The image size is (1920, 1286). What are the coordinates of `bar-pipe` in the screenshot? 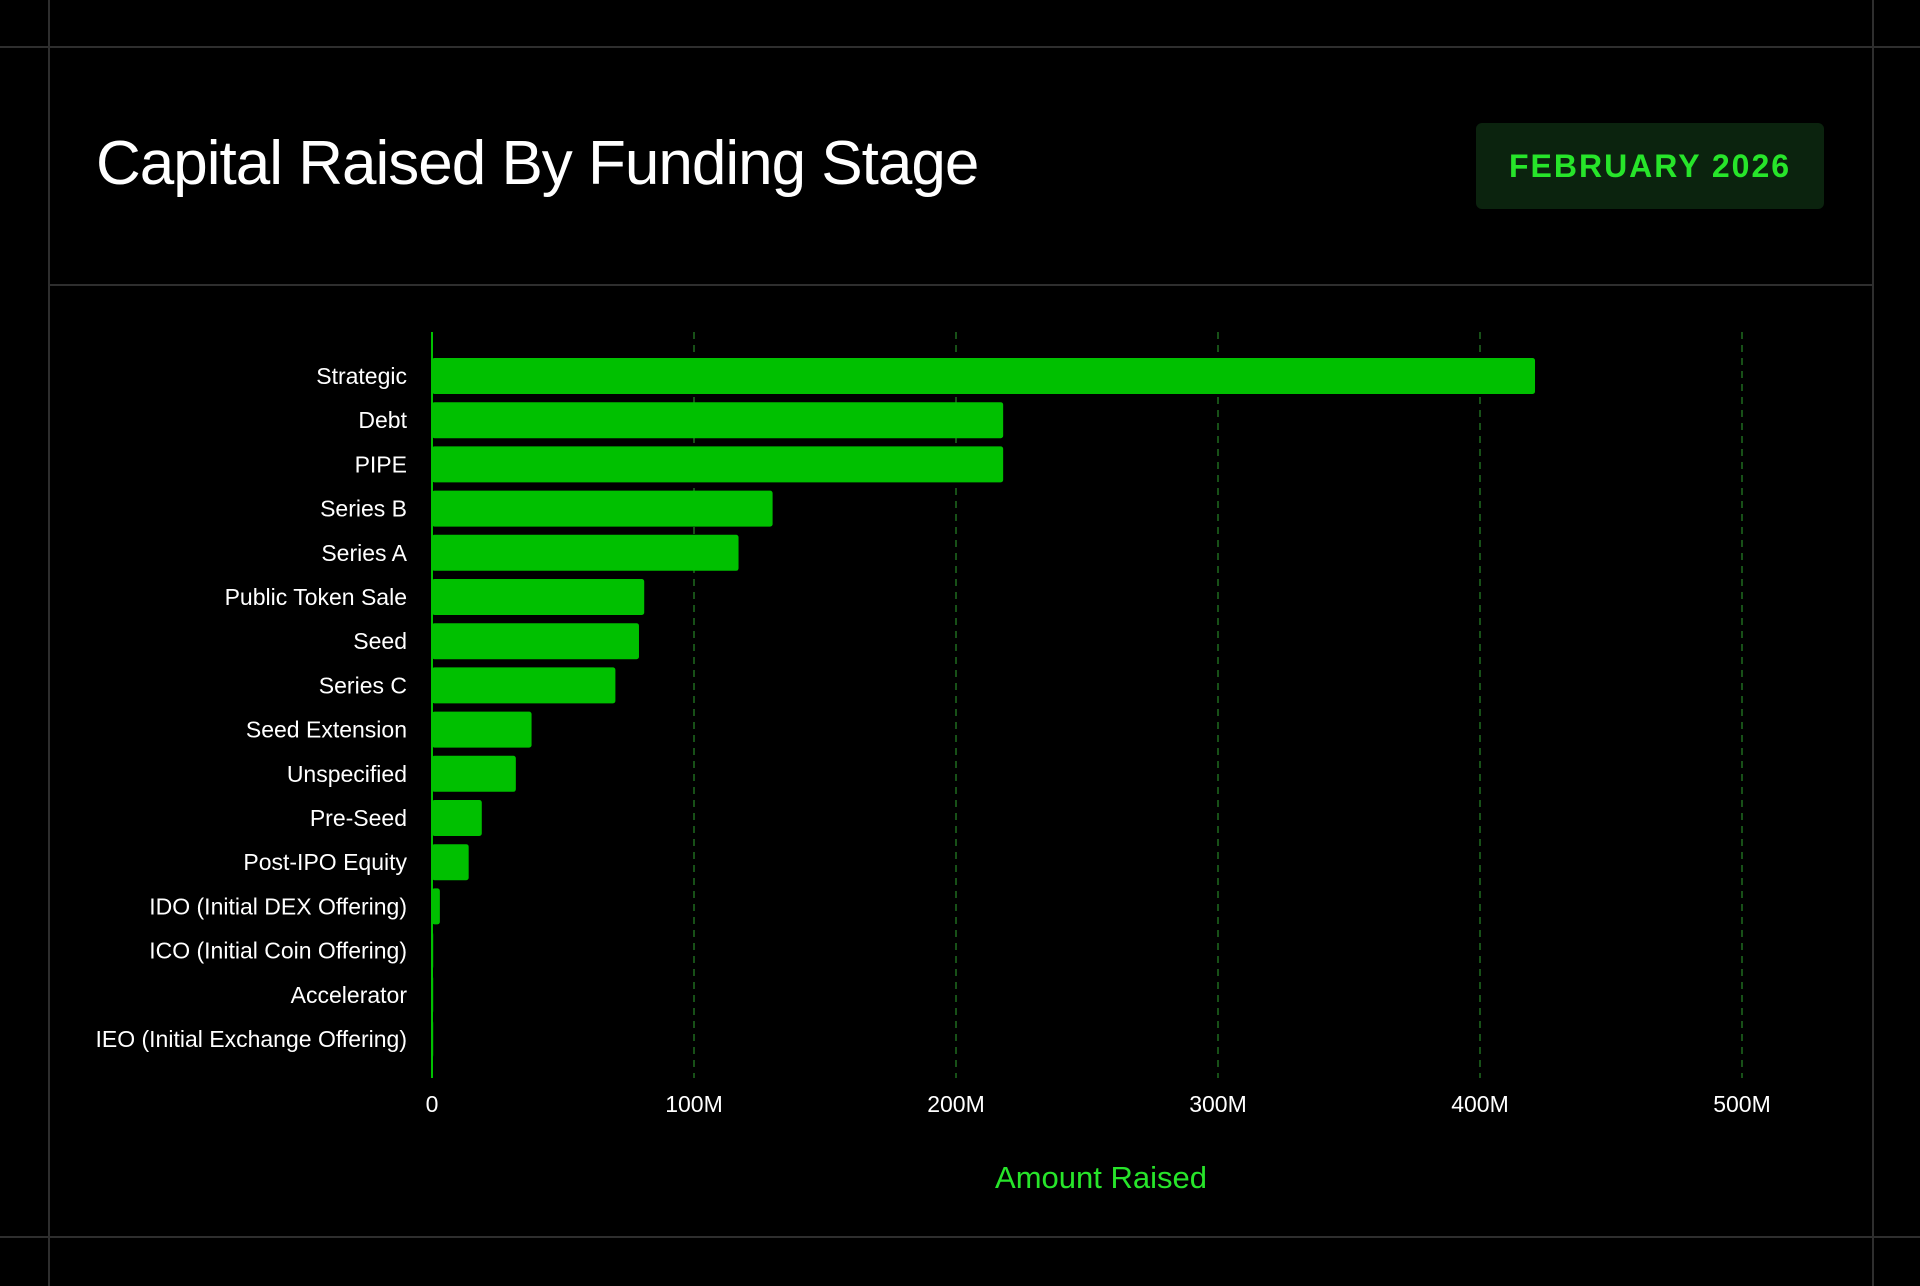 It's located at (718, 464).